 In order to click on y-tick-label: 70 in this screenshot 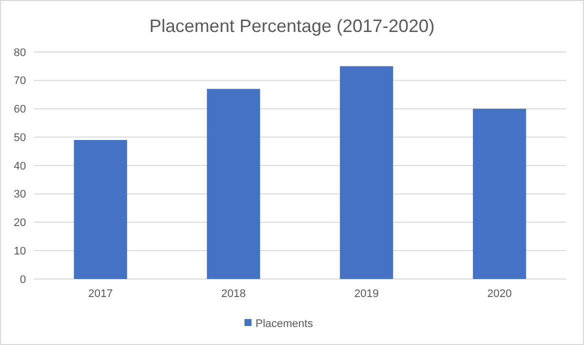, I will do `click(20, 81)`.